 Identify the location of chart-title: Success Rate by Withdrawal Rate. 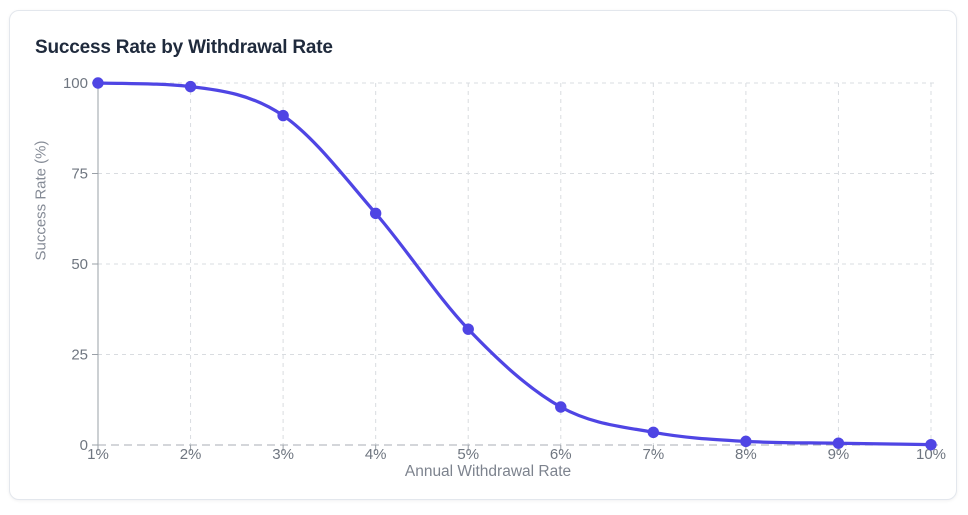
(184, 47).